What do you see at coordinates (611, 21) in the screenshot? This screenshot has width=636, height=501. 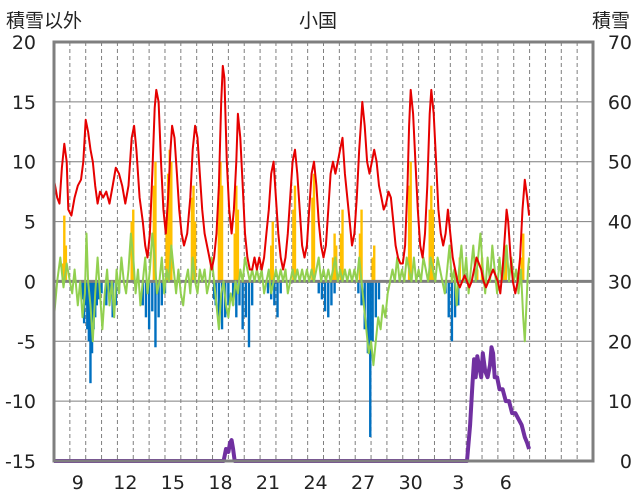 I see `right-axis-label: 積雪` at bounding box center [611, 21].